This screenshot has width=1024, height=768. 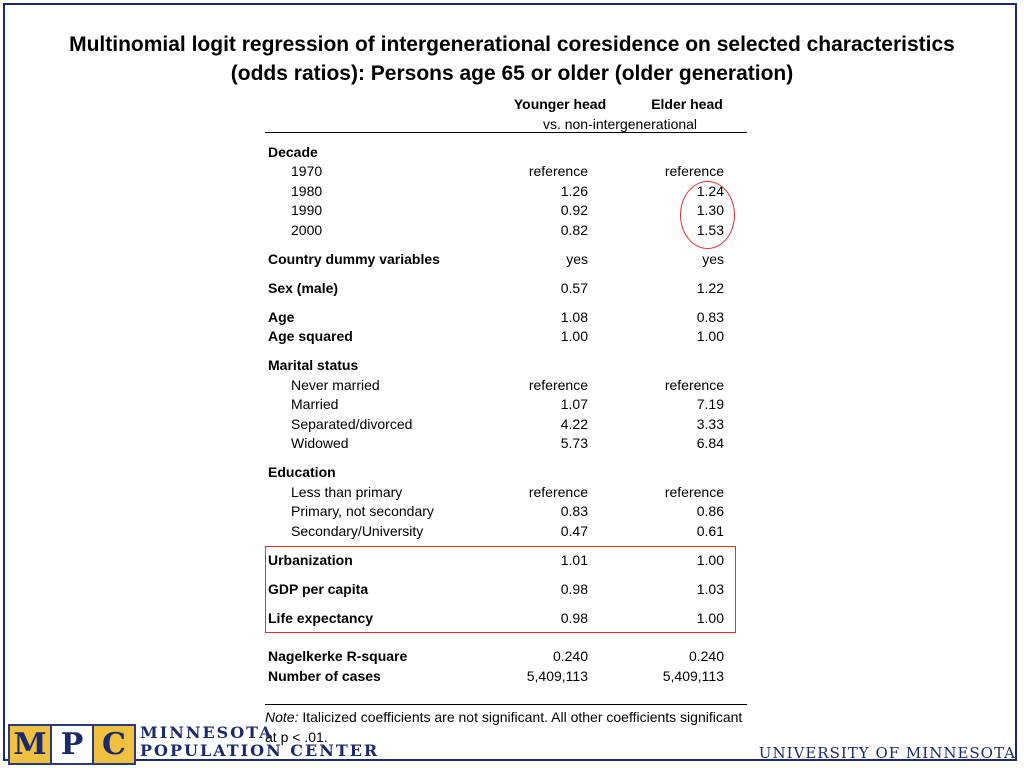 I want to click on university-name: UNIVERSITY OF MINNESOTA, so click(x=887, y=753).